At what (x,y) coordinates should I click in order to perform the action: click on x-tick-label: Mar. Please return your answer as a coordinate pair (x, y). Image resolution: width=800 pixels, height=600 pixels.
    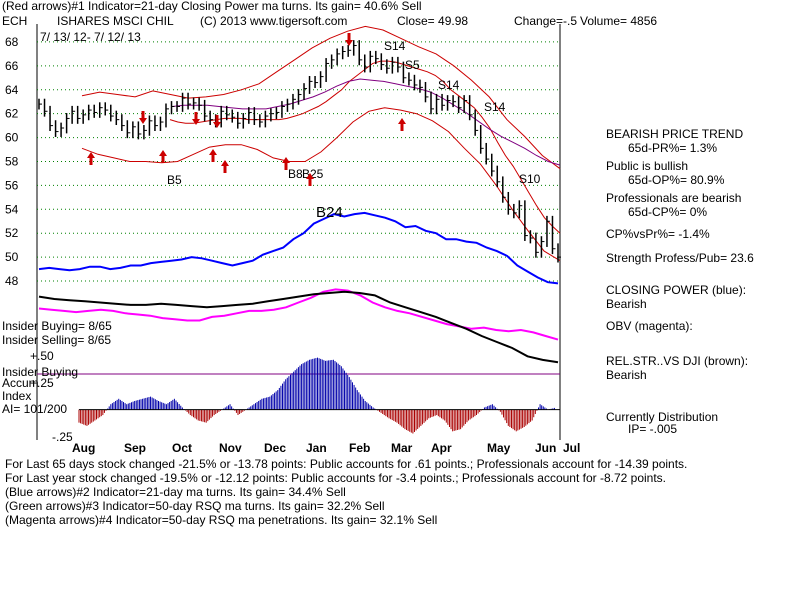
    Looking at the image, I should click on (402, 448).